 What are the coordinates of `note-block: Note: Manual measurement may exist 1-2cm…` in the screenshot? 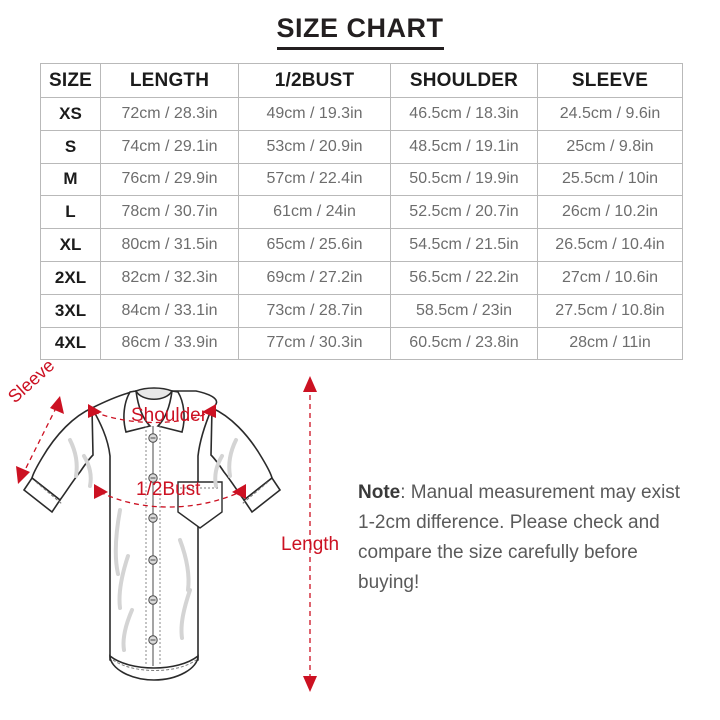 It's located at (523, 538).